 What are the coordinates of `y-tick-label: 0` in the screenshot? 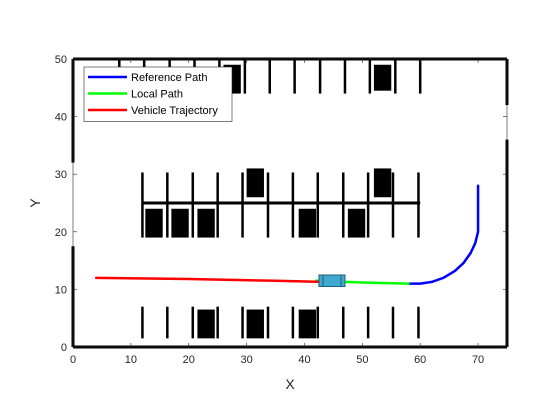 It's located at (64, 348).